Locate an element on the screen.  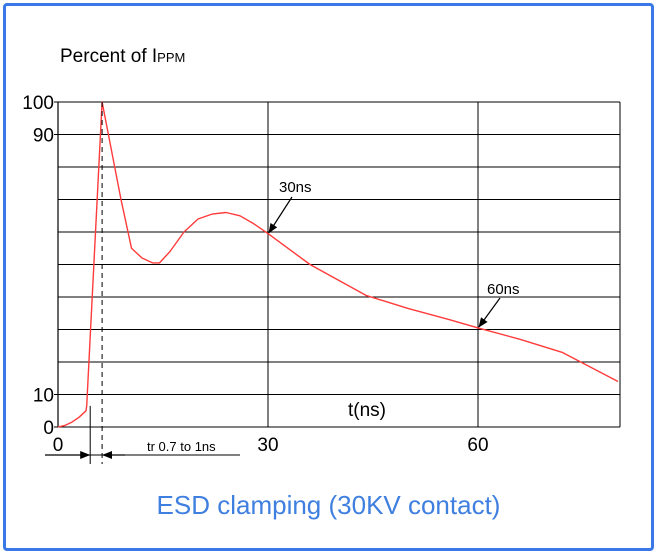
y-tick-label: 100 is located at coordinates (38, 103).